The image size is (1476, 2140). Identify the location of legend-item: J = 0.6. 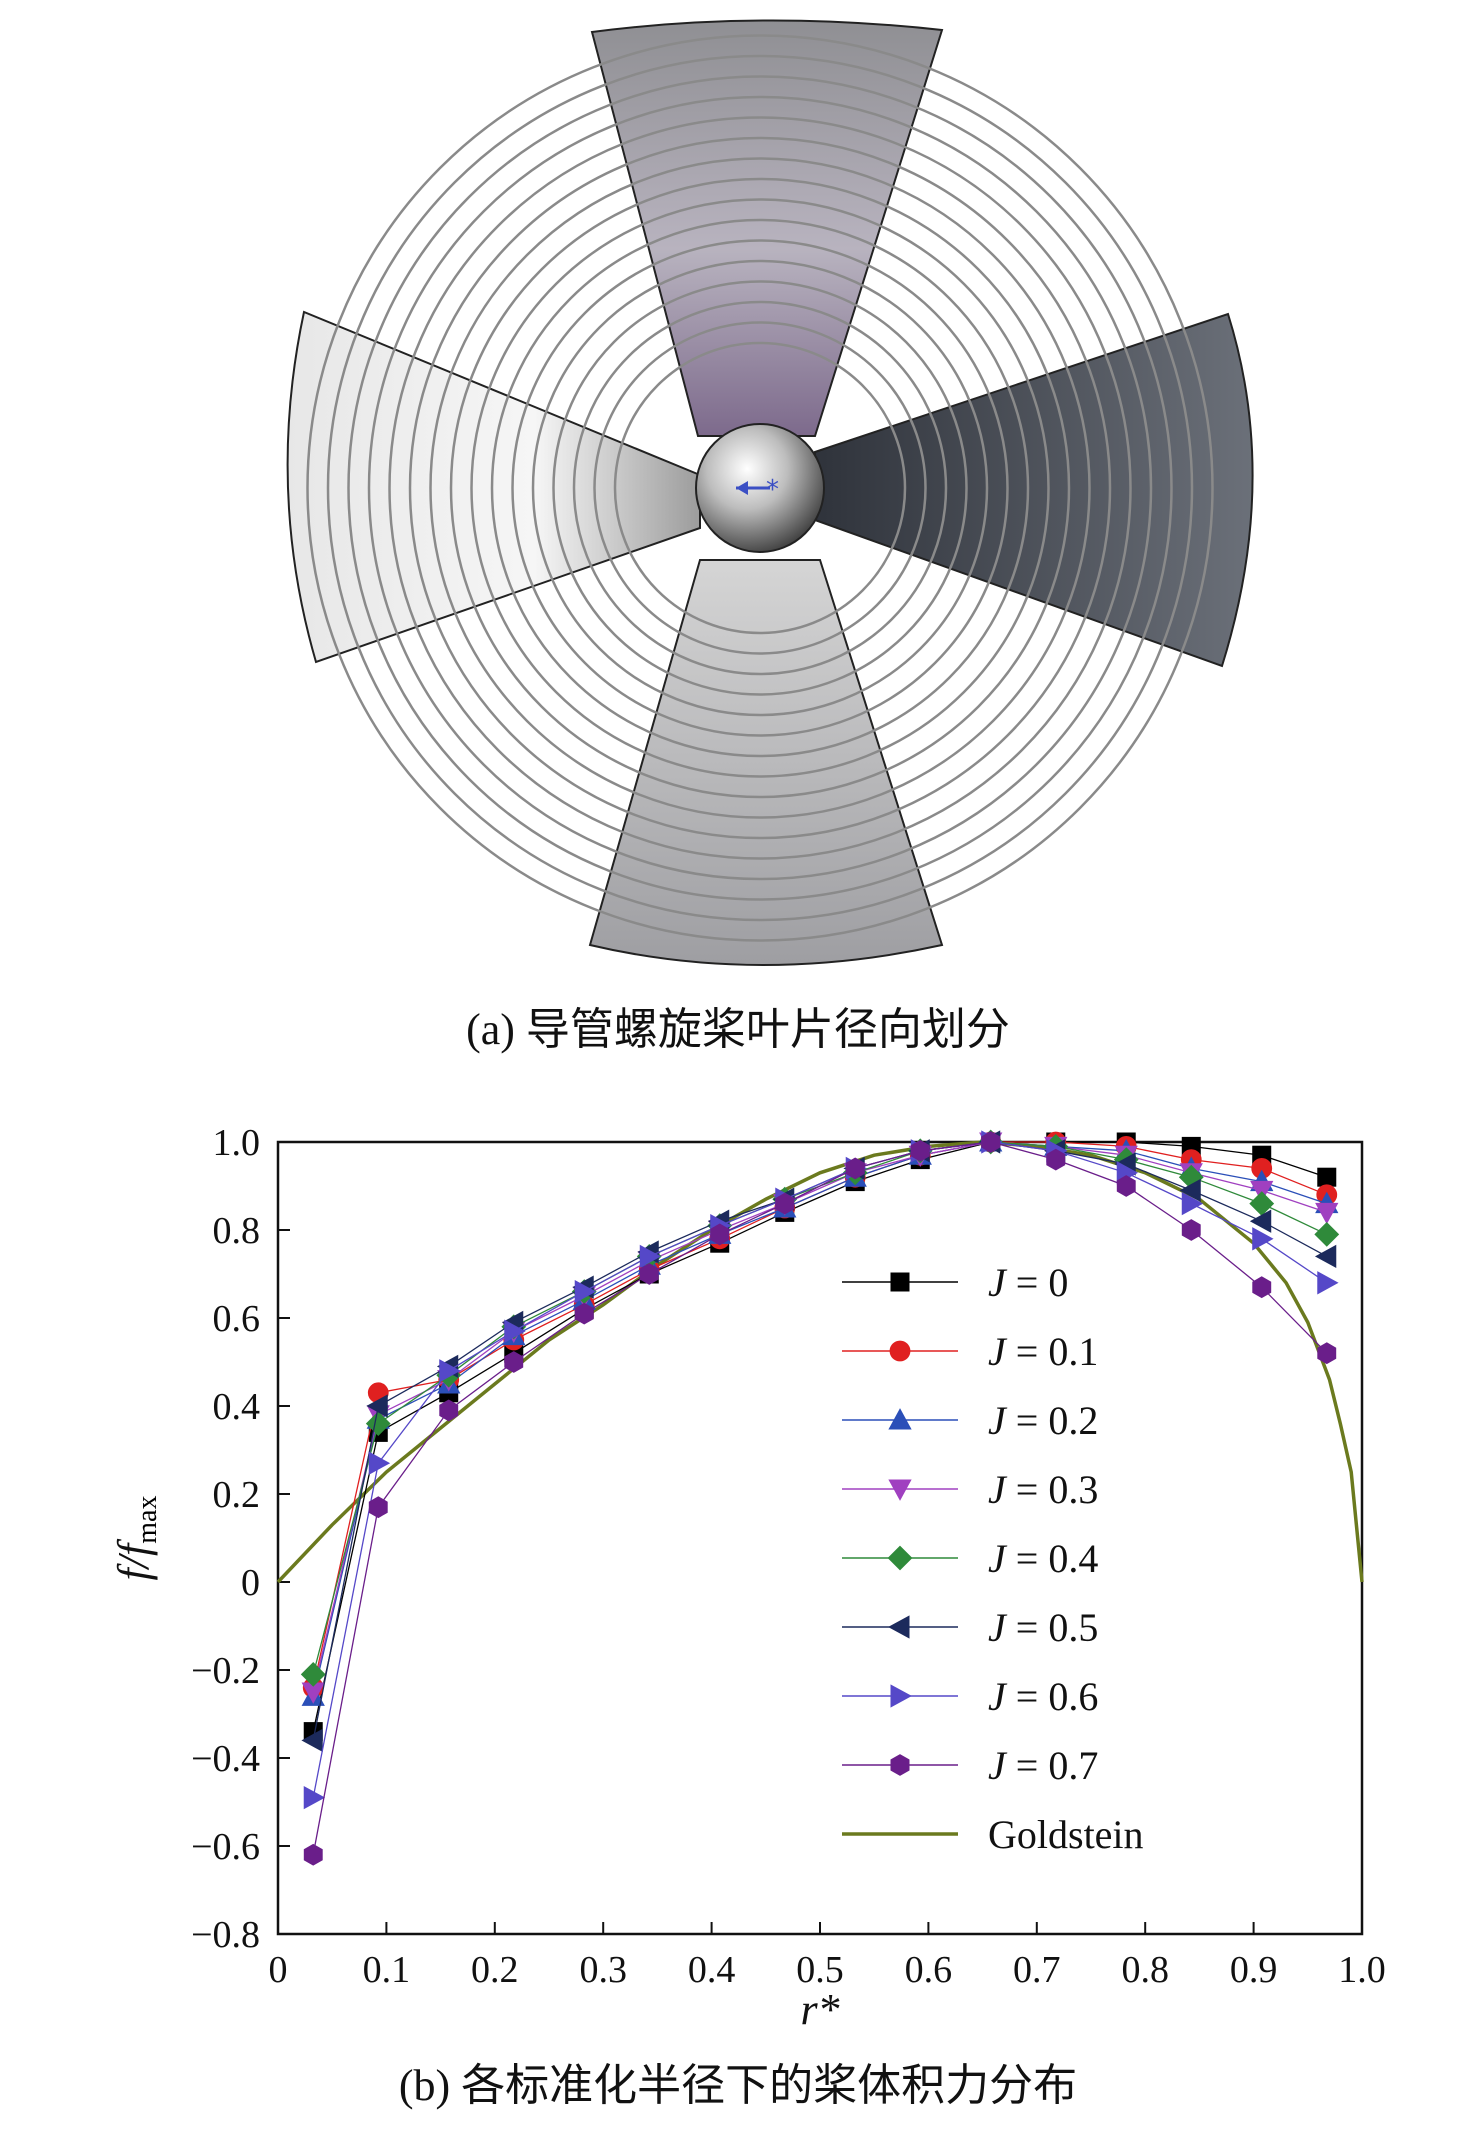
(970, 1696).